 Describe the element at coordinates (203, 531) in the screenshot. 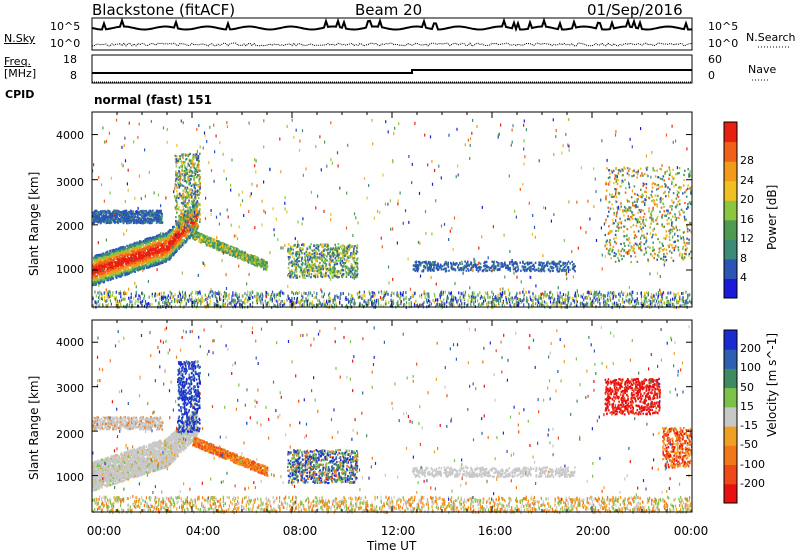

I see `xtick-1: 04:00` at that location.